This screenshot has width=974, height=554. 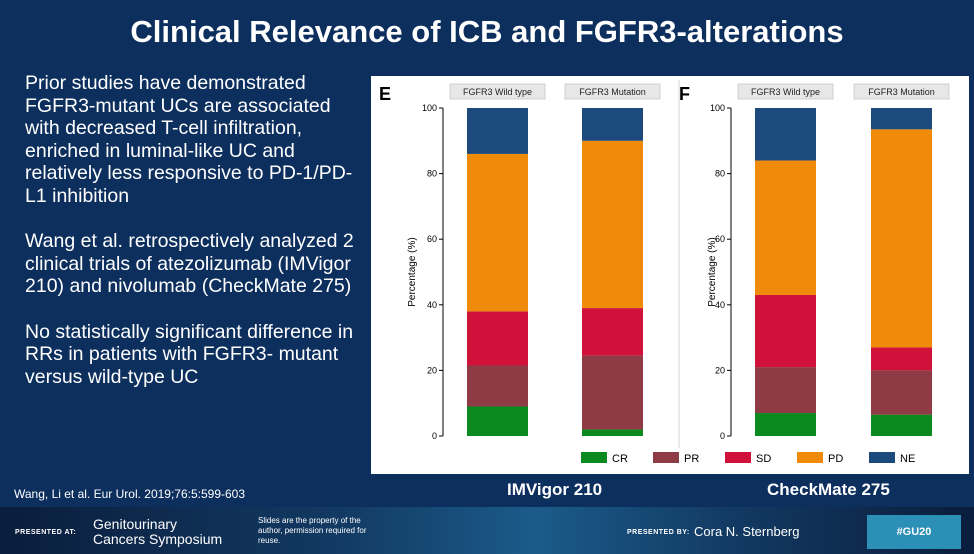 What do you see at coordinates (555, 489) in the screenshot?
I see `caption-imvigor: IMVigor 210` at bounding box center [555, 489].